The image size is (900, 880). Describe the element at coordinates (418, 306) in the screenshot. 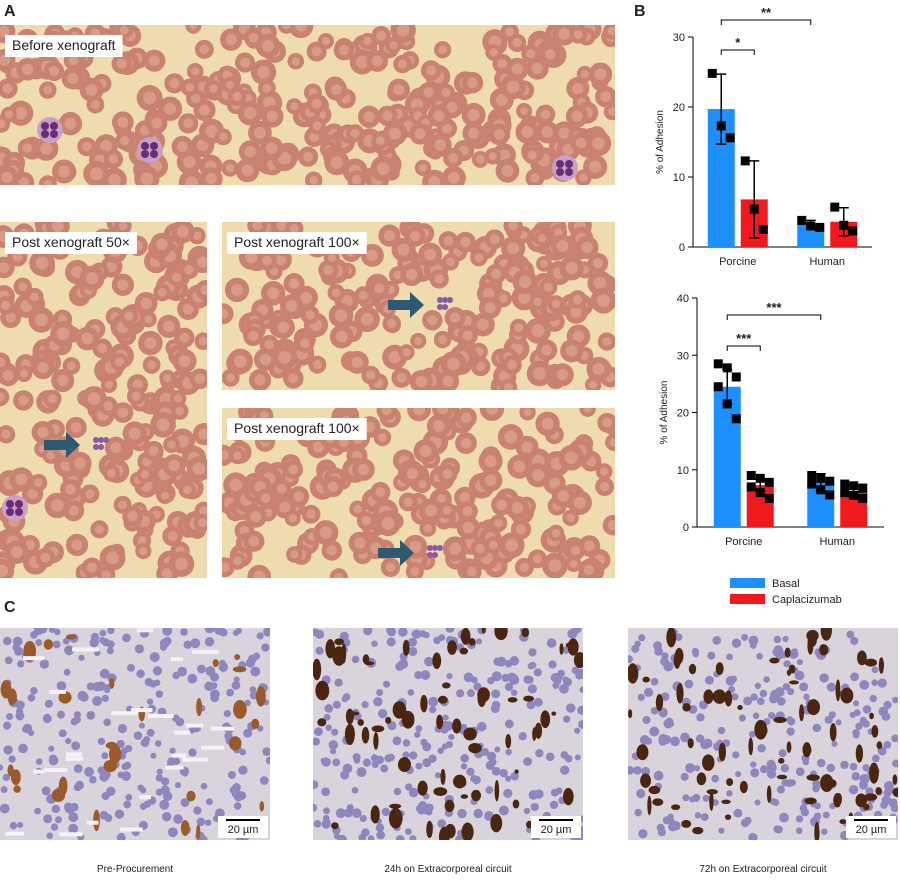

I see `micrograph` at that location.